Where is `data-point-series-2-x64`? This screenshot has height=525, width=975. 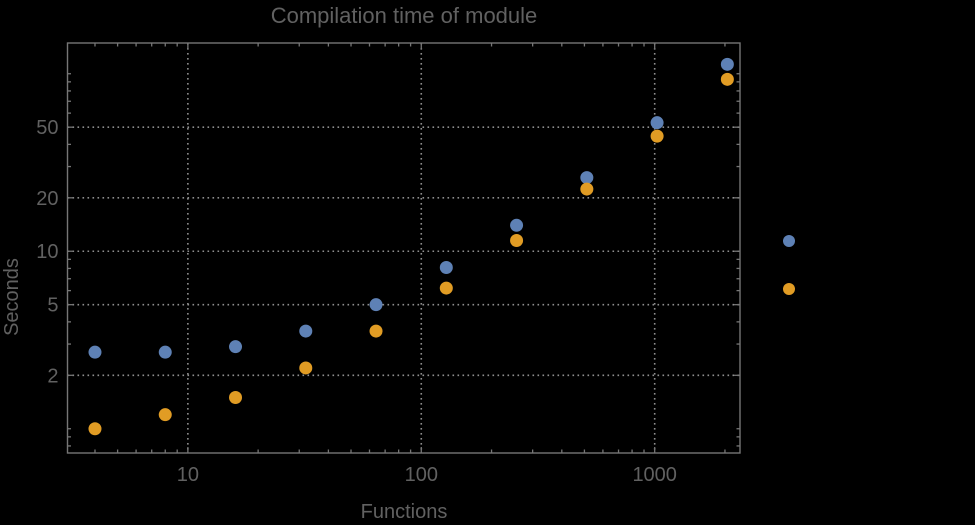
data-point-series-2-x64 is located at coordinates (376, 331).